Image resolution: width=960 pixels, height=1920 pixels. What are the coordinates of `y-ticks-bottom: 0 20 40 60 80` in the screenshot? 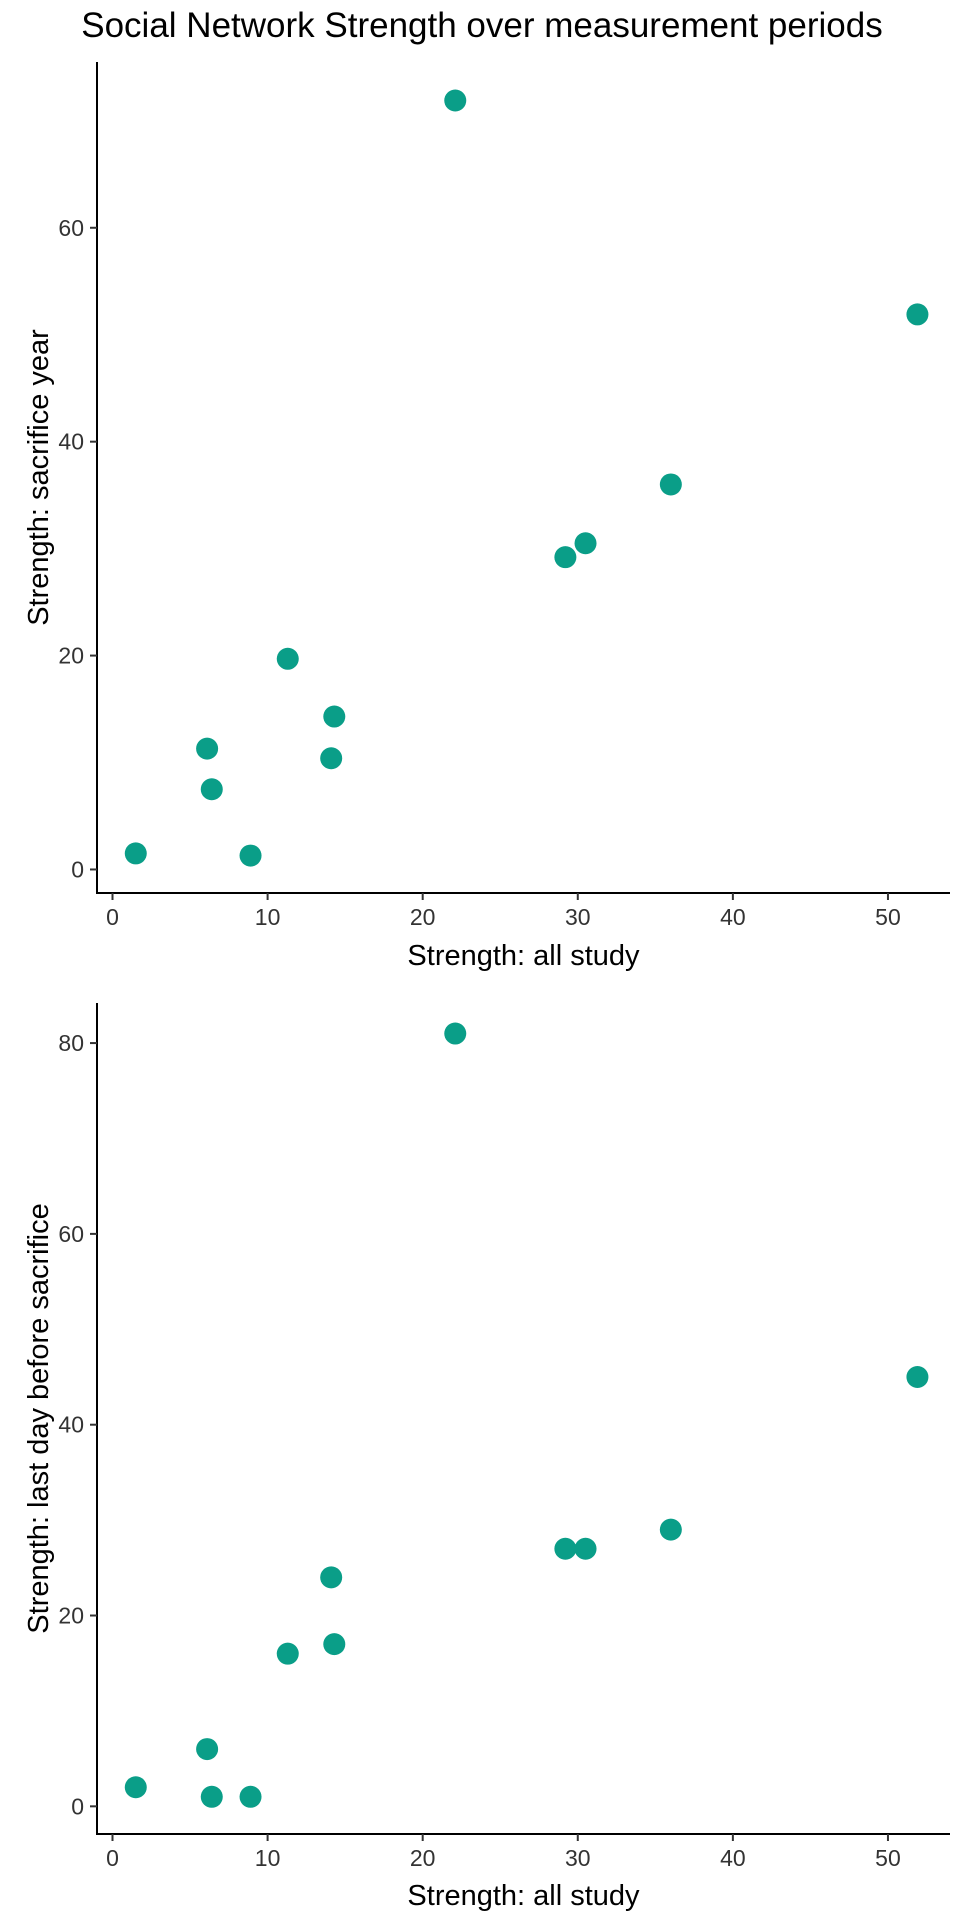 It's located at (77, 1424).